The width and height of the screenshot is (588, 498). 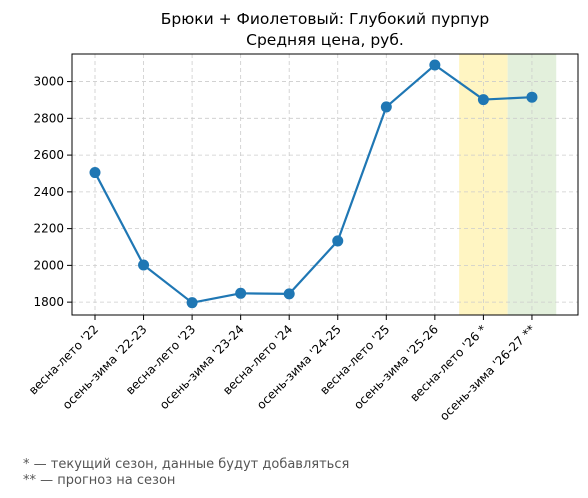 I want to click on x-tick-label: осень-зима '25-26, so click(x=396, y=367).